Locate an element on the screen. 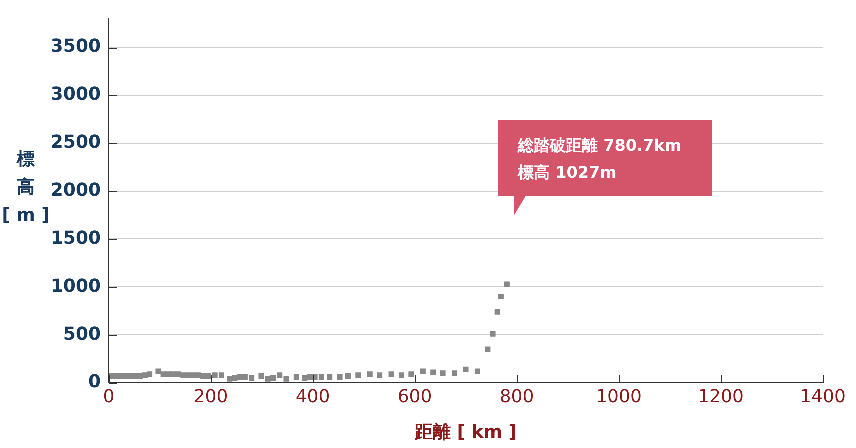 Image resolution: width=856 pixels, height=448 pixels. annotation: 標高 1027m is located at coordinates (568, 173).